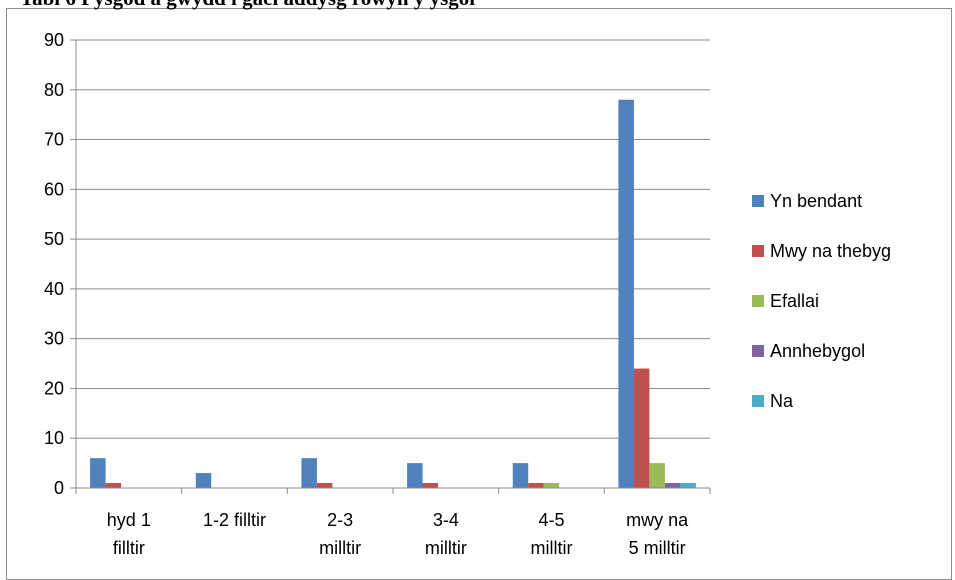 The height and width of the screenshot is (580, 955). What do you see at coordinates (817, 351) in the screenshot?
I see `legend-label: Annhebygol` at bounding box center [817, 351].